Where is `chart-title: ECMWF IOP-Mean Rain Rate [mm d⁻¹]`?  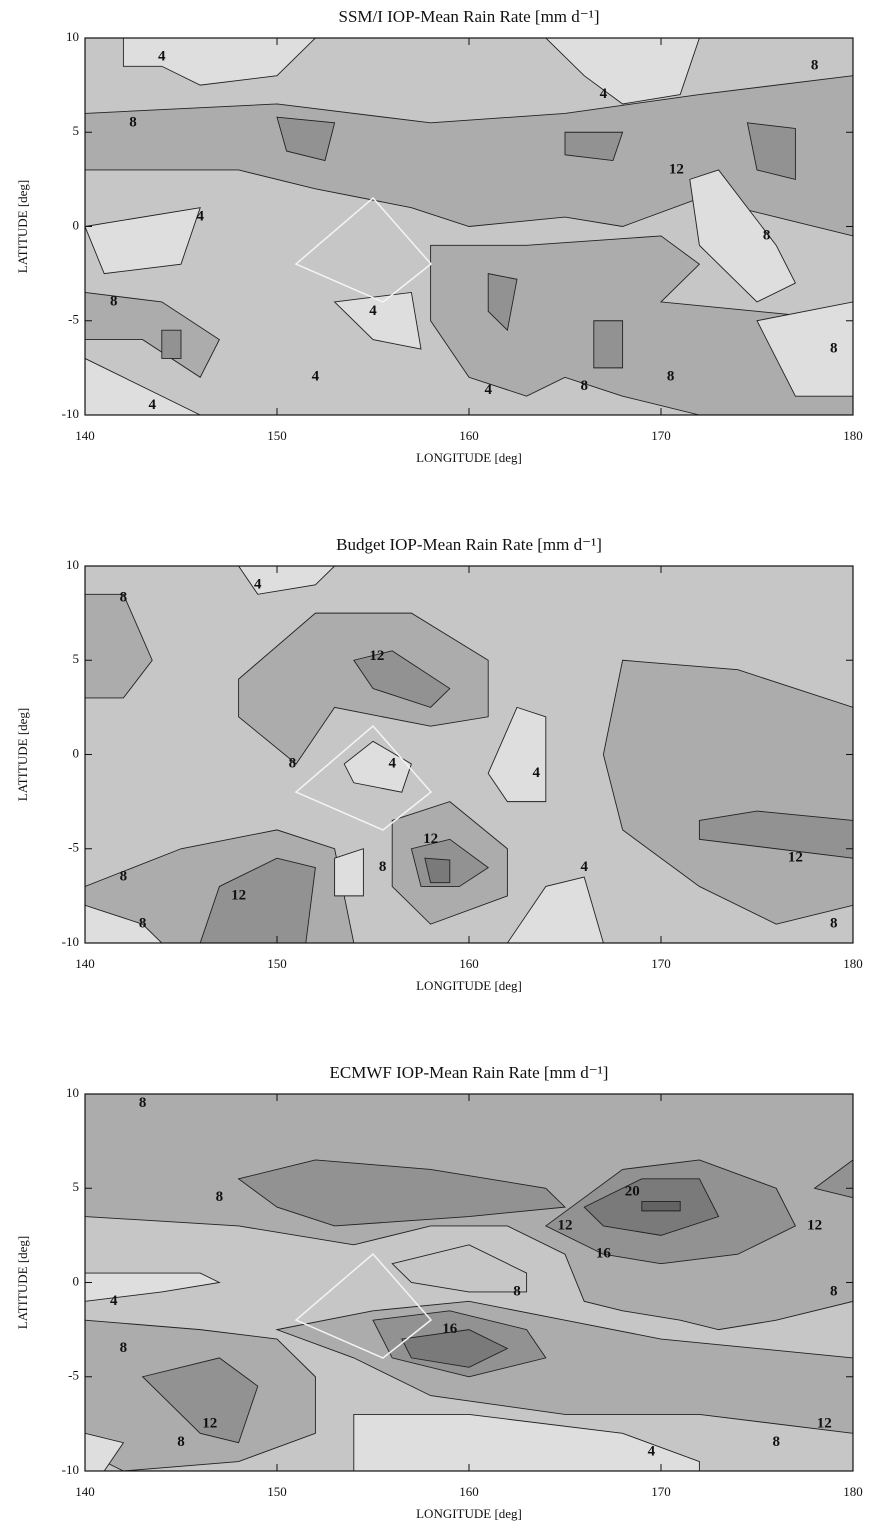
chart-title: ECMWF IOP-Mean Rain Rate [mm d⁻¹] is located at coordinates (469, 1072).